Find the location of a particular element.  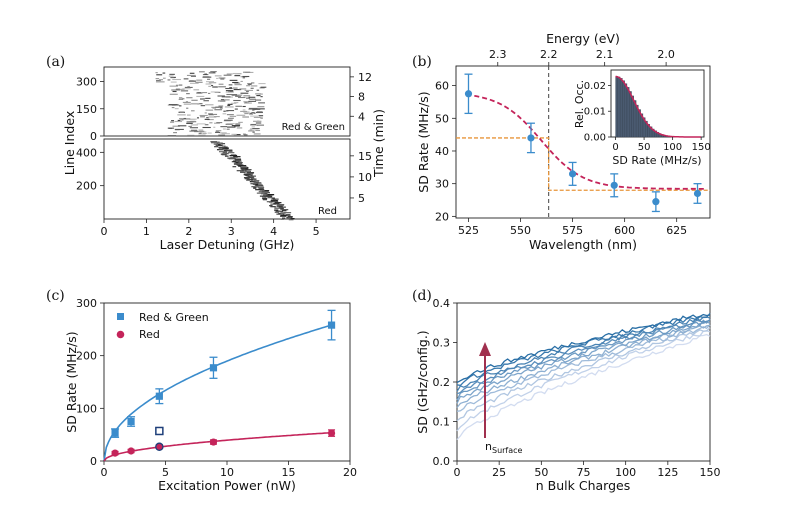

plot-d-xtick-label: 25 is located at coordinates (499, 472).